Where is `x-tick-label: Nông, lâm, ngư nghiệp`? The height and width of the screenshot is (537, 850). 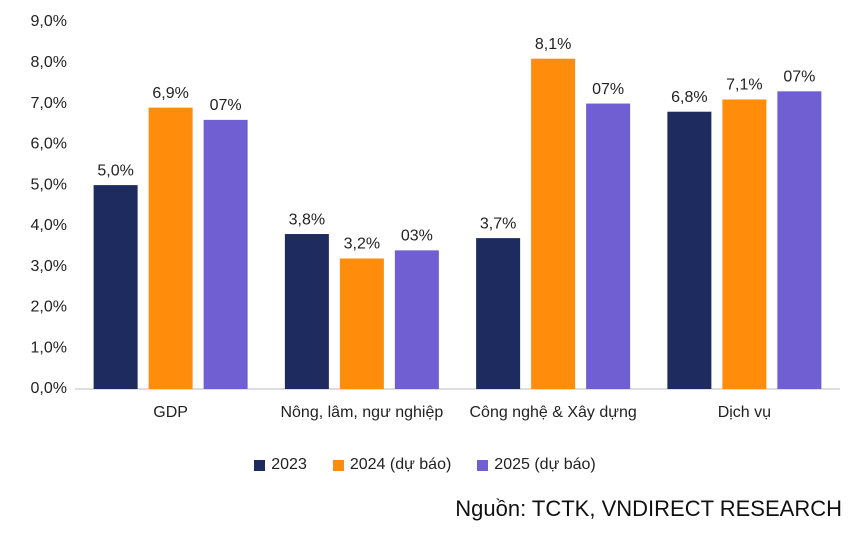 x-tick-label: Nông, lâm, ngư nghiệp is located at coordinates (362, 412).